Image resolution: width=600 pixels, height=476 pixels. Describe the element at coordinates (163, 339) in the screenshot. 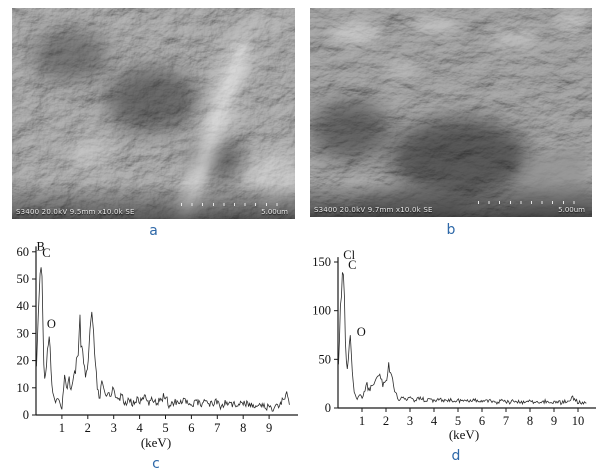

I see `spectrum-line-c` at that location.